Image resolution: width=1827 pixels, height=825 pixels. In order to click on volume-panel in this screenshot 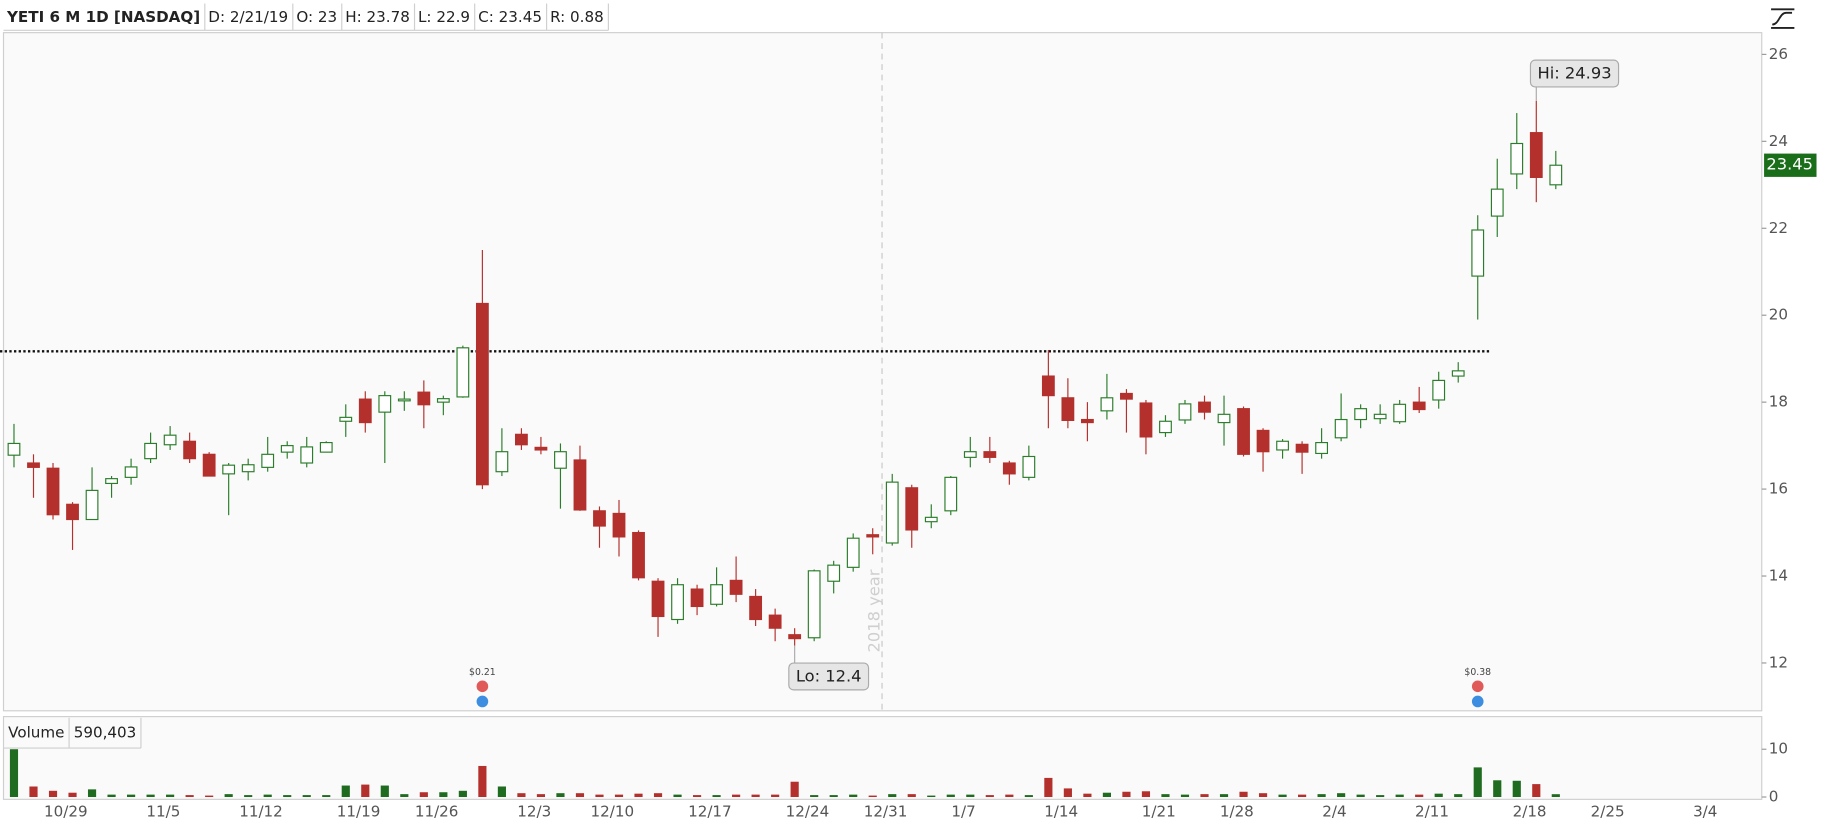, I will do `click(882, 758)`.